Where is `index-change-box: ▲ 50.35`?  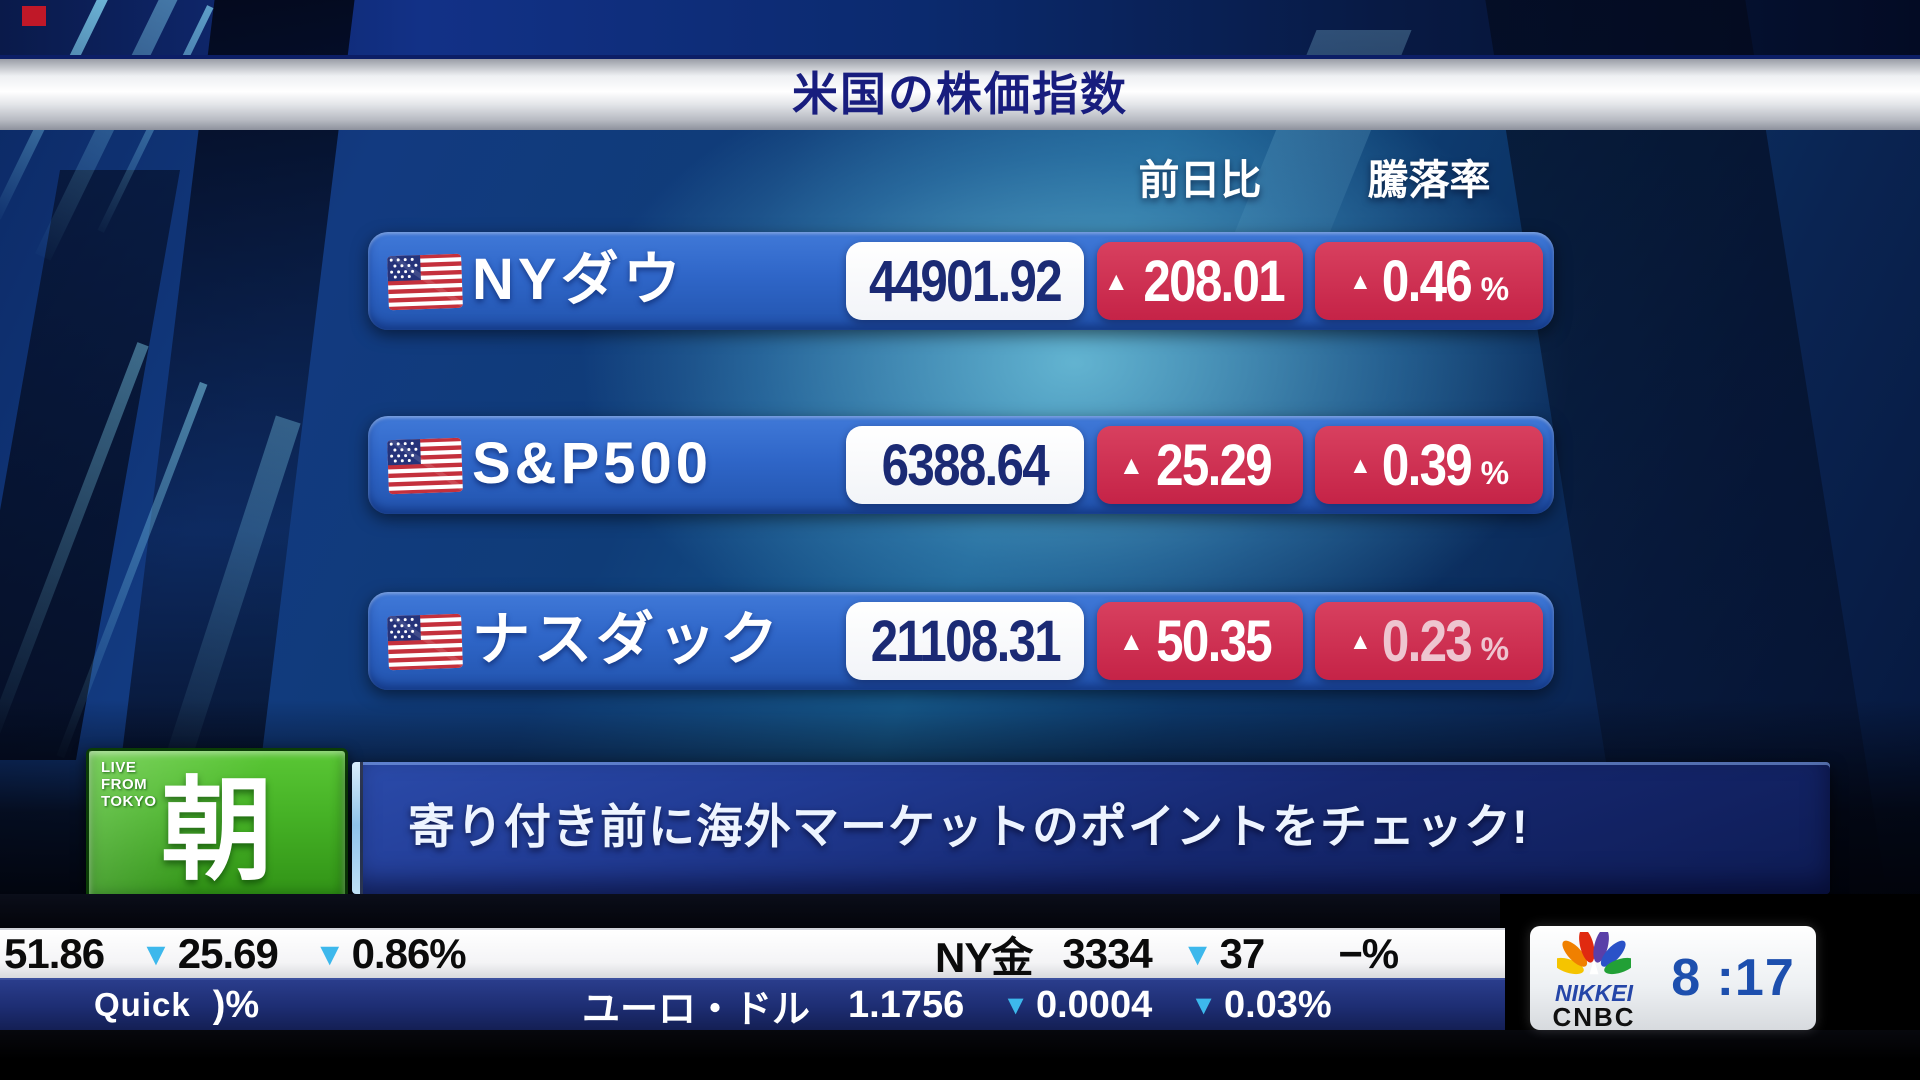 index-change-box: ▲ 50.35 is located at coordinates (1200, 641).